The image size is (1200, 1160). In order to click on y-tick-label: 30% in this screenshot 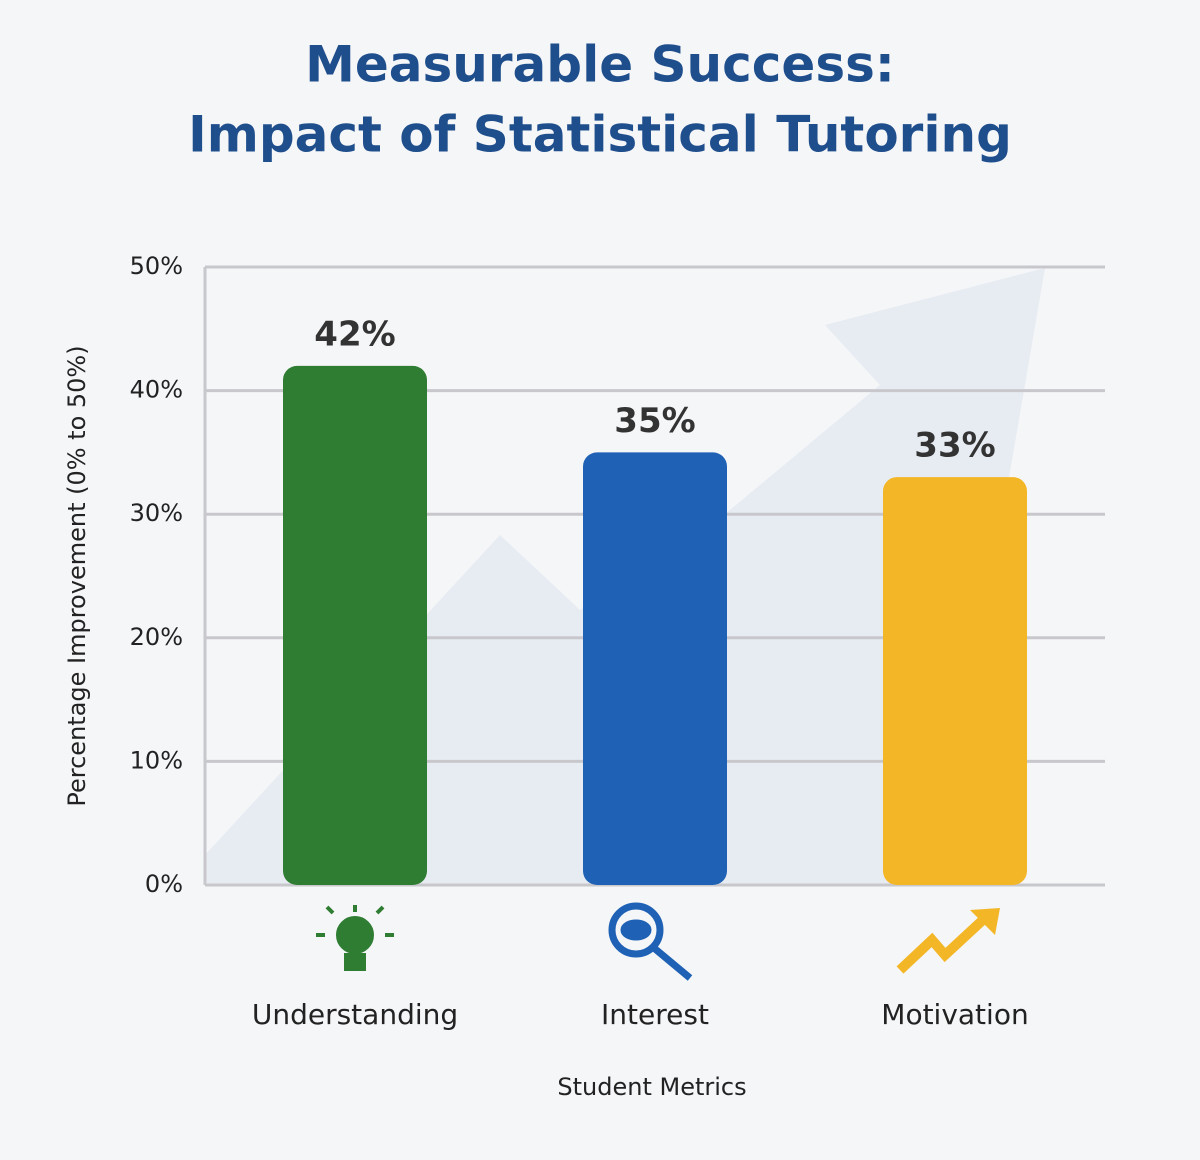, I will do `click(156, 513)`.